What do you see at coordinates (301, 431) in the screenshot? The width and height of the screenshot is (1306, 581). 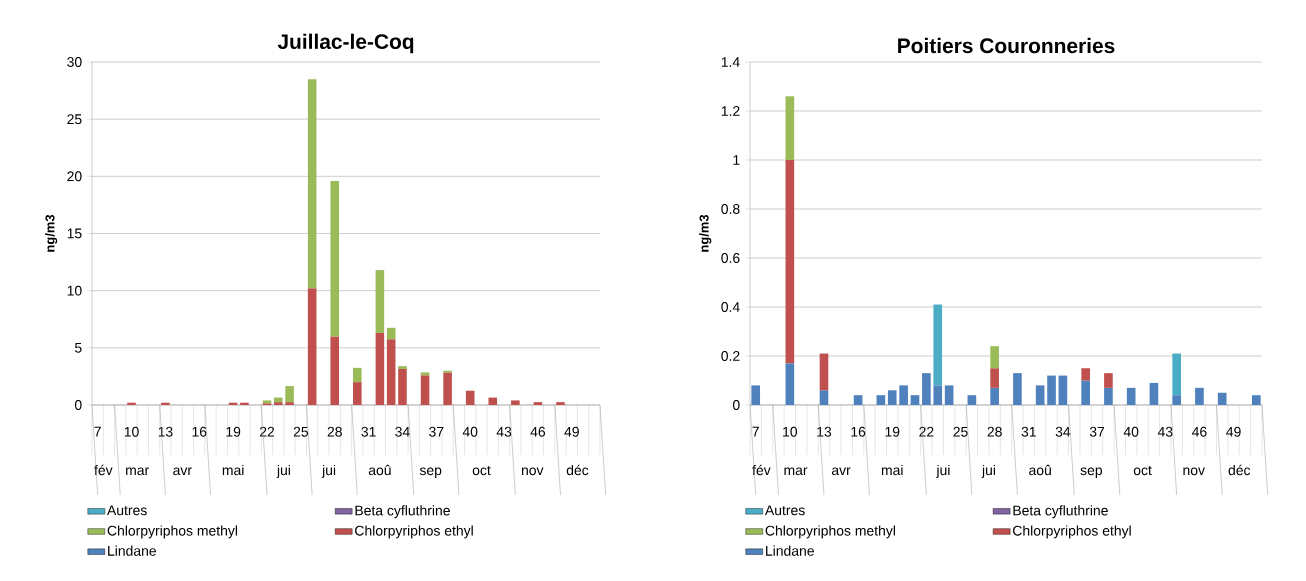 I see `x-tick-label: 25` at bounding box center [301, 431].